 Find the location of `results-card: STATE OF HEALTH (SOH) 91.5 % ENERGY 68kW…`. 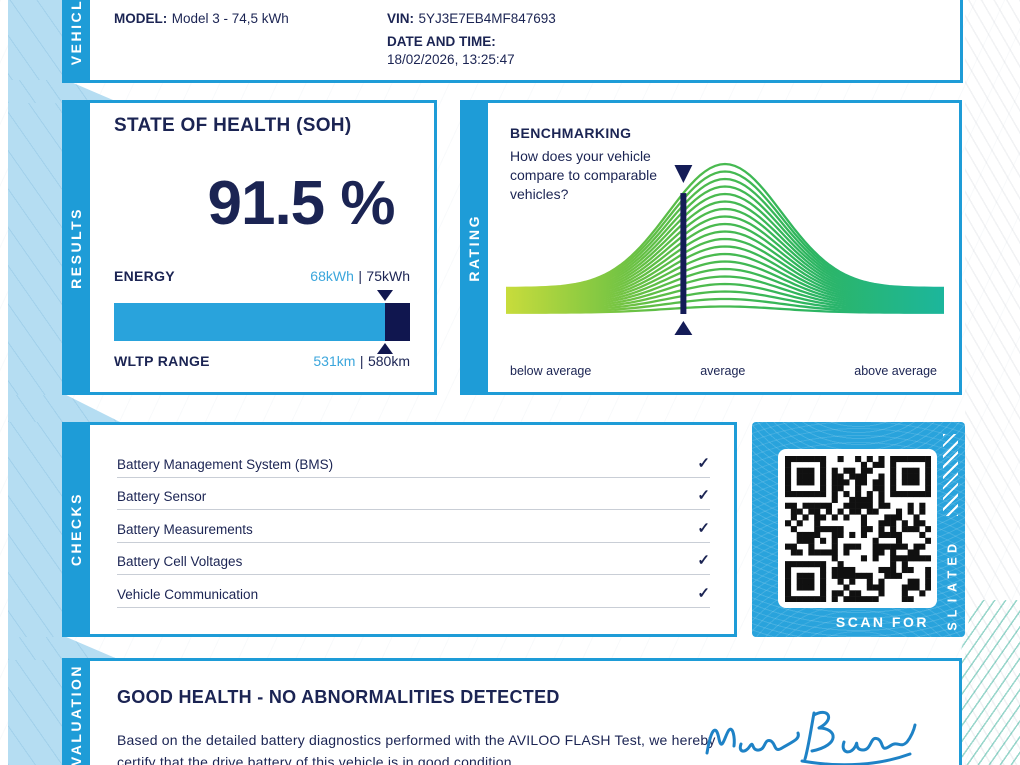

results-card: STATE OF HEALTH (SOH) 91.5 % ENERGY 68kW… is located at coordinates (263, 247).